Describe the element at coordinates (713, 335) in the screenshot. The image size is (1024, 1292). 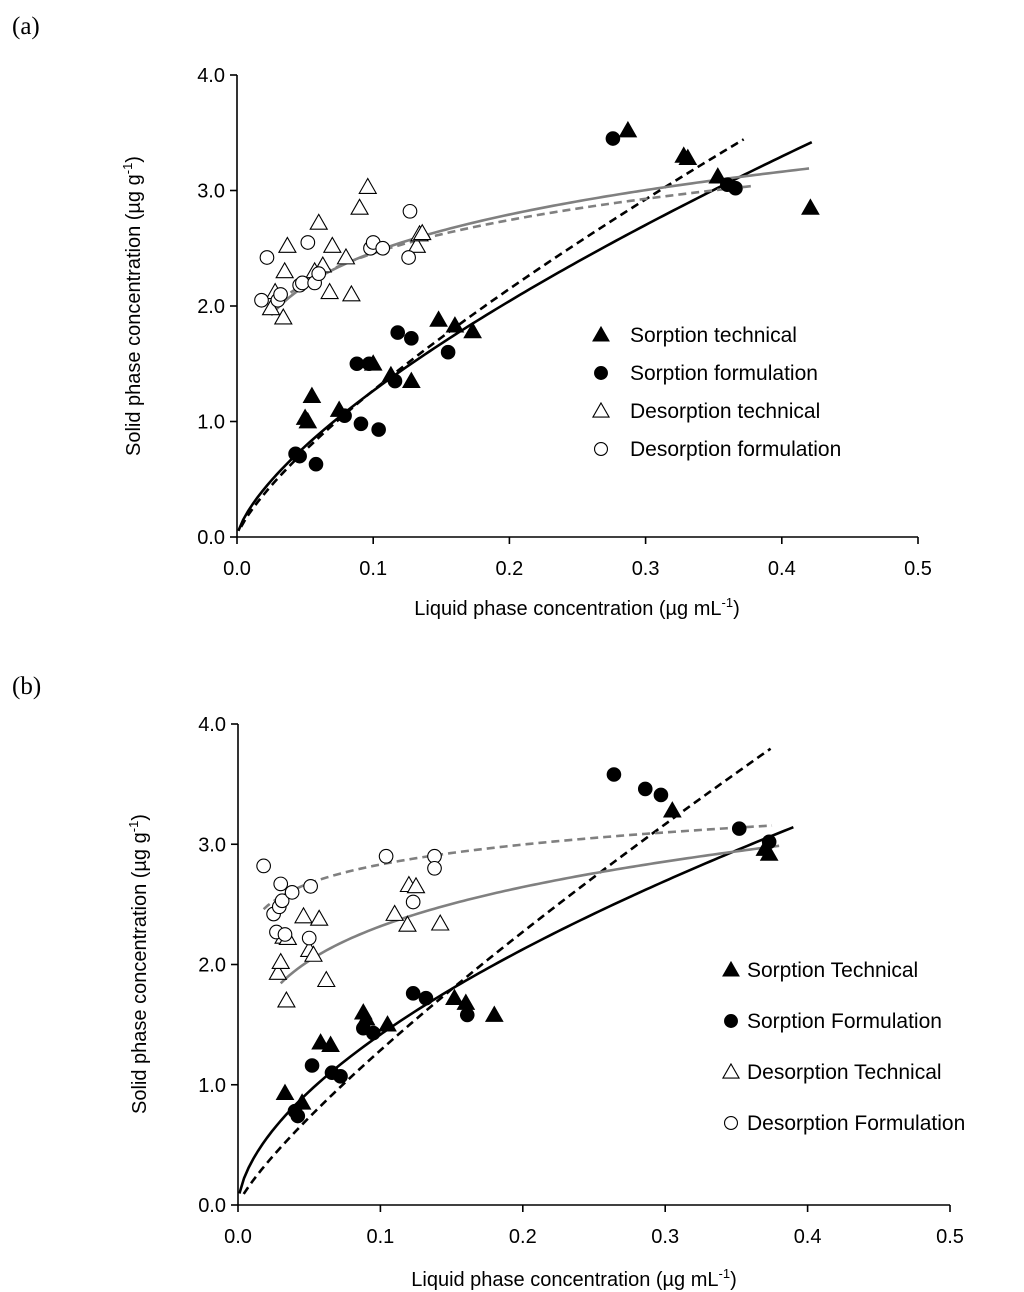
I see `legend-label: Sorption technical` at that location.